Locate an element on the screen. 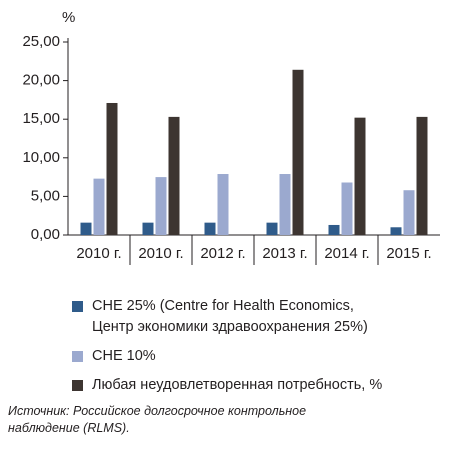  legend-label: CHE 10% is located at coordinates (124, 356).